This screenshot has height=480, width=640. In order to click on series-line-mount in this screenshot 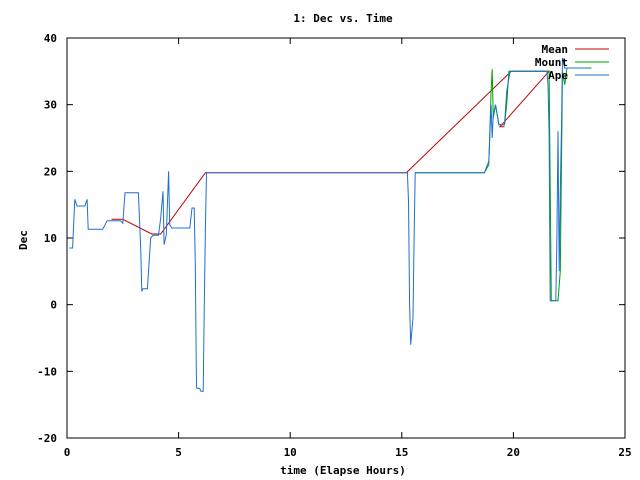, I will do `click(503, 184)`.